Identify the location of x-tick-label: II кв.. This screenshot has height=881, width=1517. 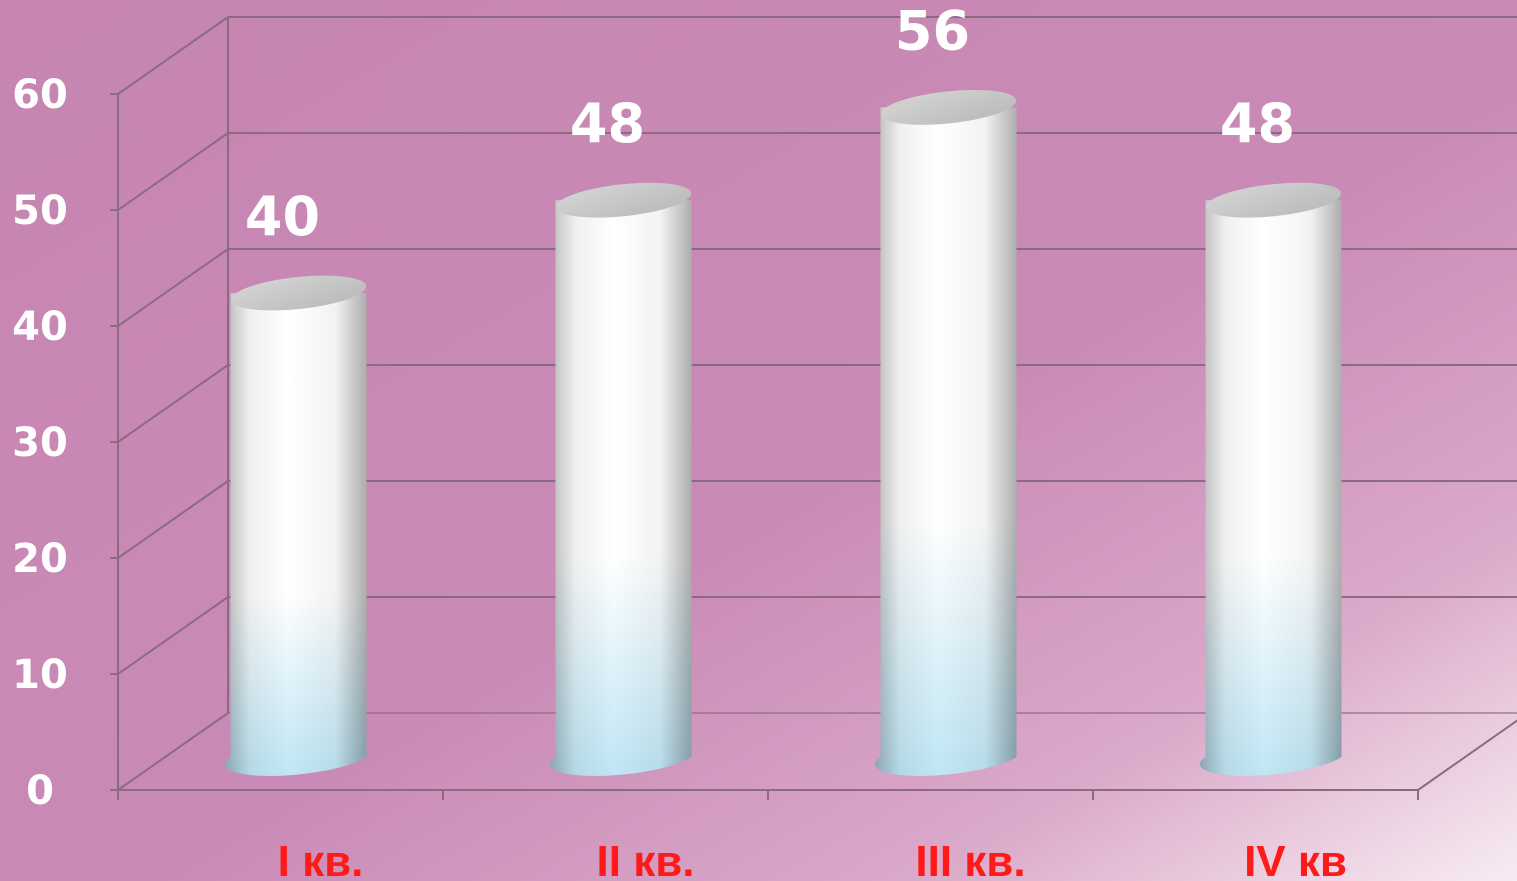
(646, 859).